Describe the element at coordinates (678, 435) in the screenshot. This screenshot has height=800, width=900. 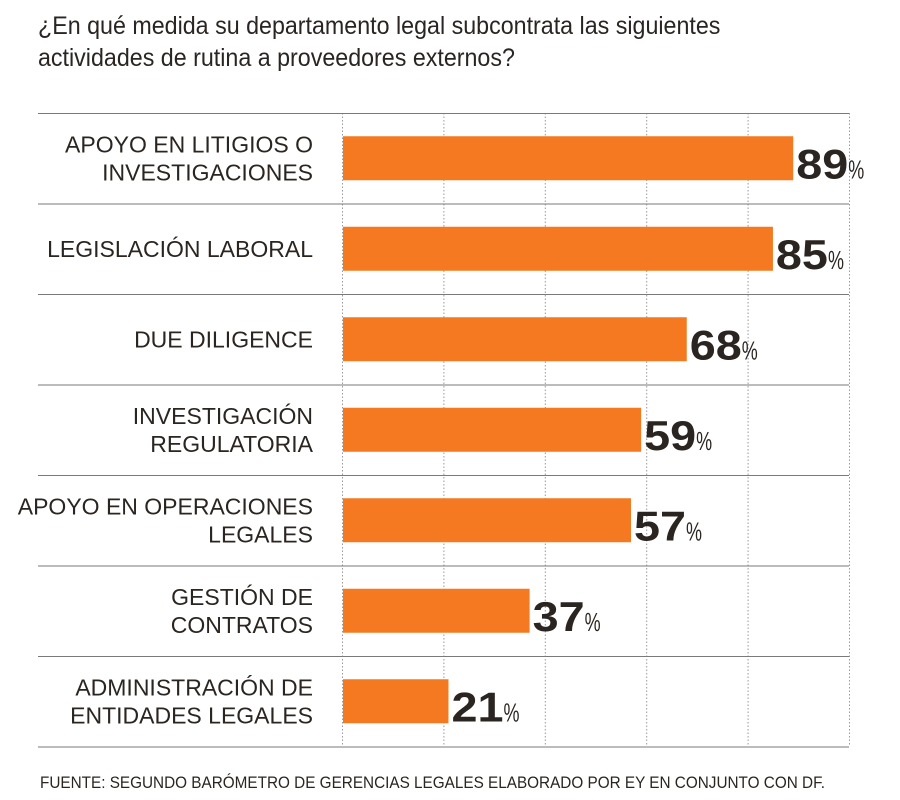
I see `value-label: 59%` at that location.